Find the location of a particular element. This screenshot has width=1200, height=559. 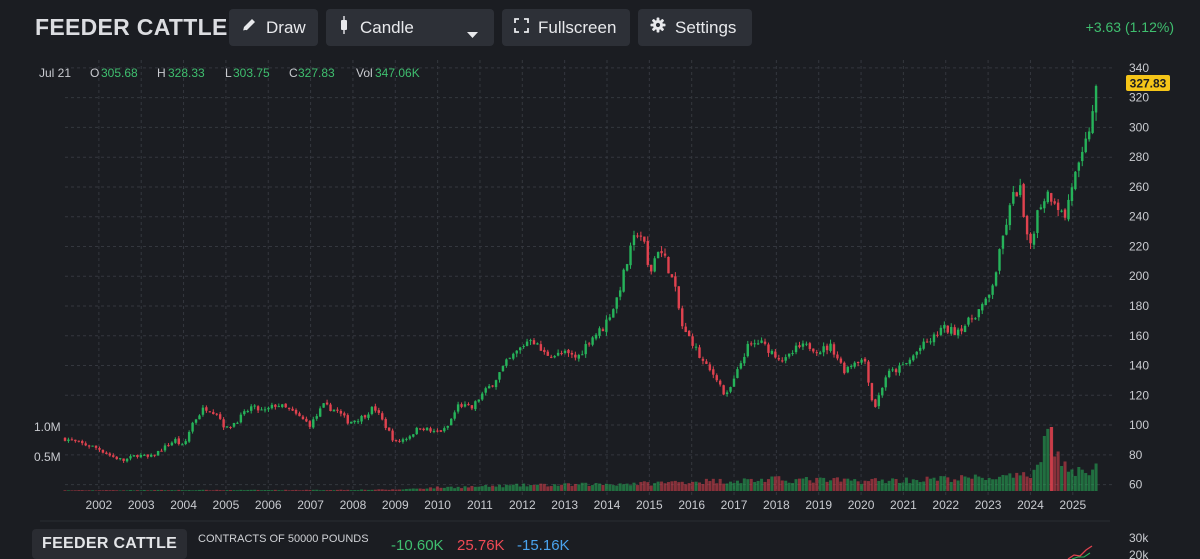

fullscreen-button: Fullscreen is located at coordinates (566, 27).